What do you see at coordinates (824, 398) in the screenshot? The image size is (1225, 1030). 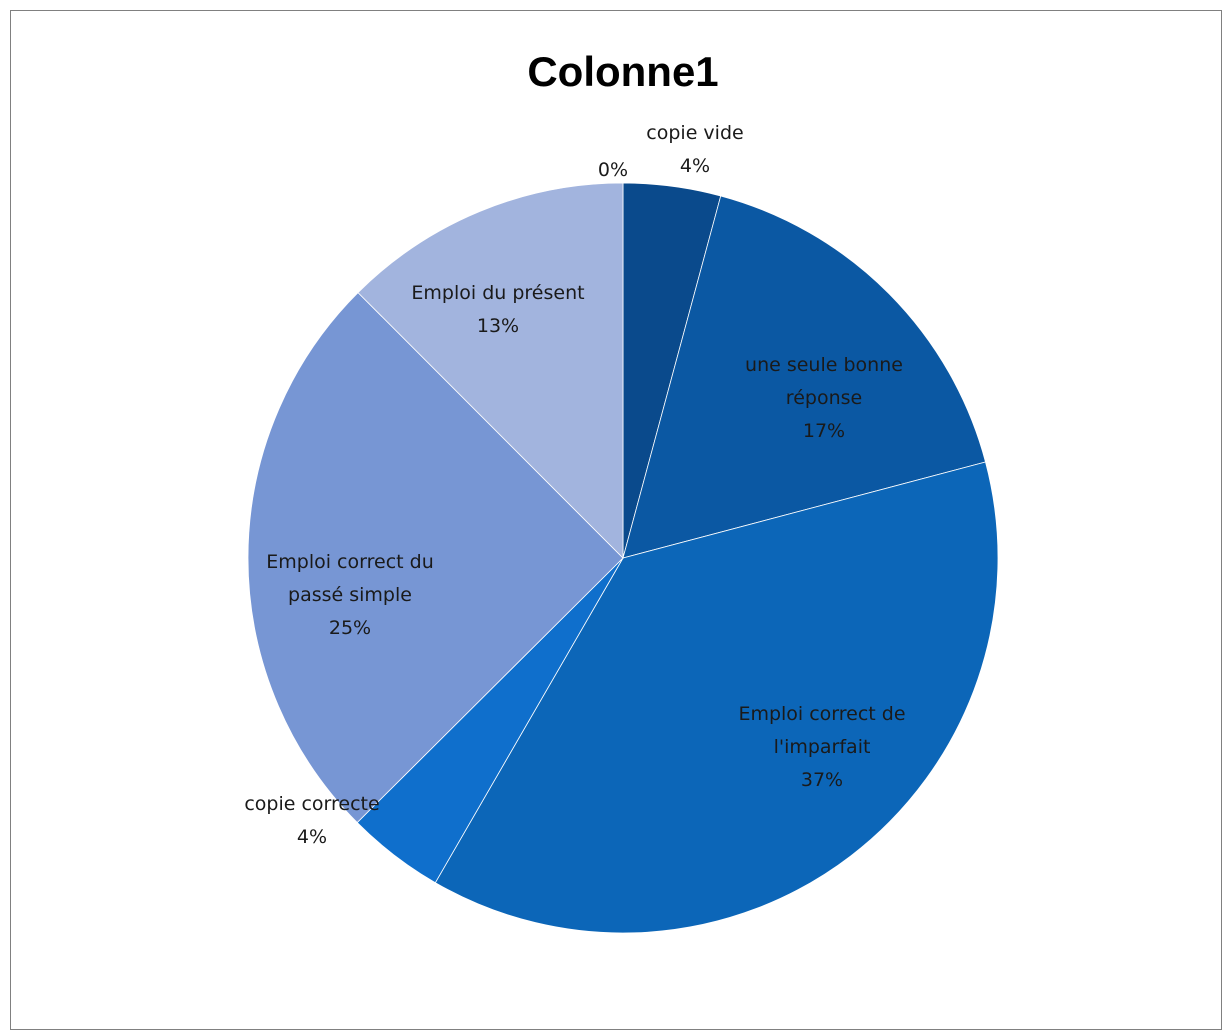 I see `data-label-une-seule-bonne-reponse: une seule bonne réponse 17%` at bounding box center [824, 398].